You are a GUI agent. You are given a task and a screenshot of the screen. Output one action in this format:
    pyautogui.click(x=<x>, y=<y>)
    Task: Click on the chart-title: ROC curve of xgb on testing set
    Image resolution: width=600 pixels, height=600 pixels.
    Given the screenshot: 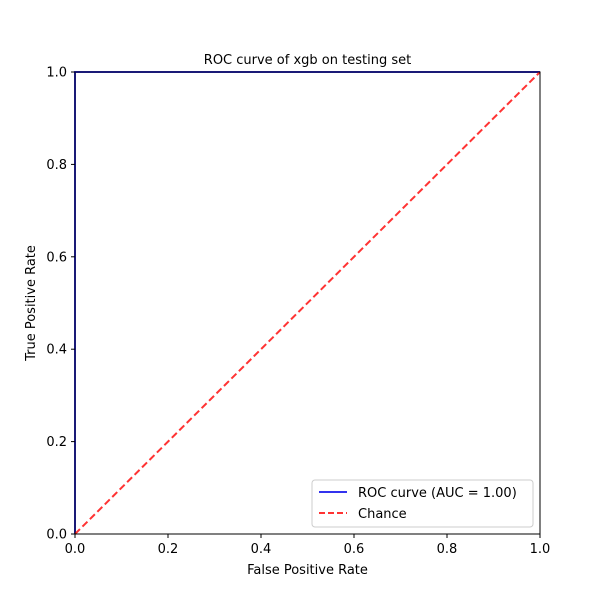 What is the action you would take?
    pyautogui.click(x=307, y=60)
    